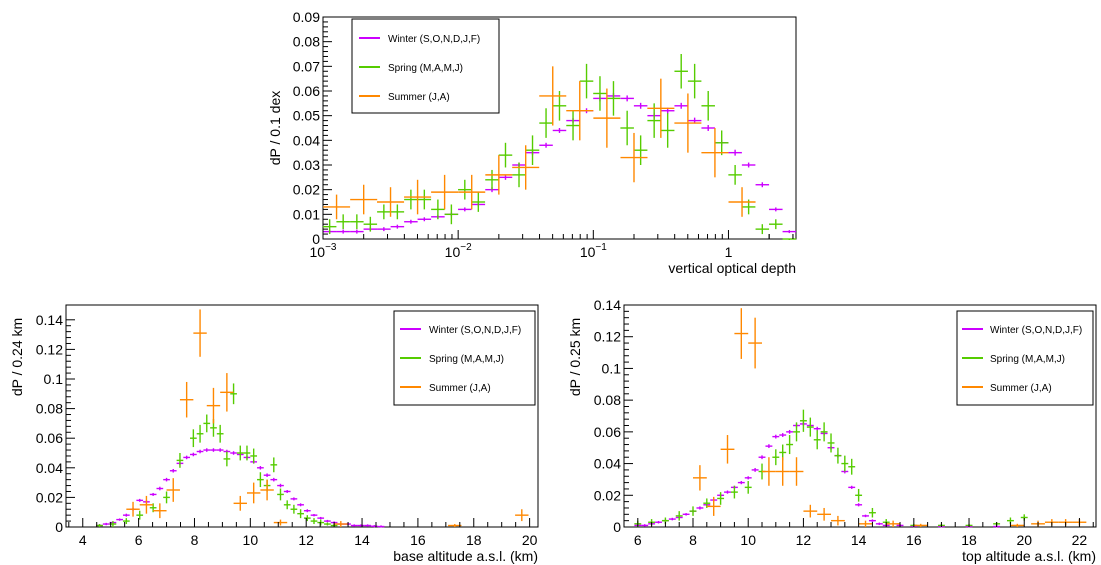  Describe the element at coordinates (693, 540) in the screenshot. I see `x-tick-label: 8` at that location.